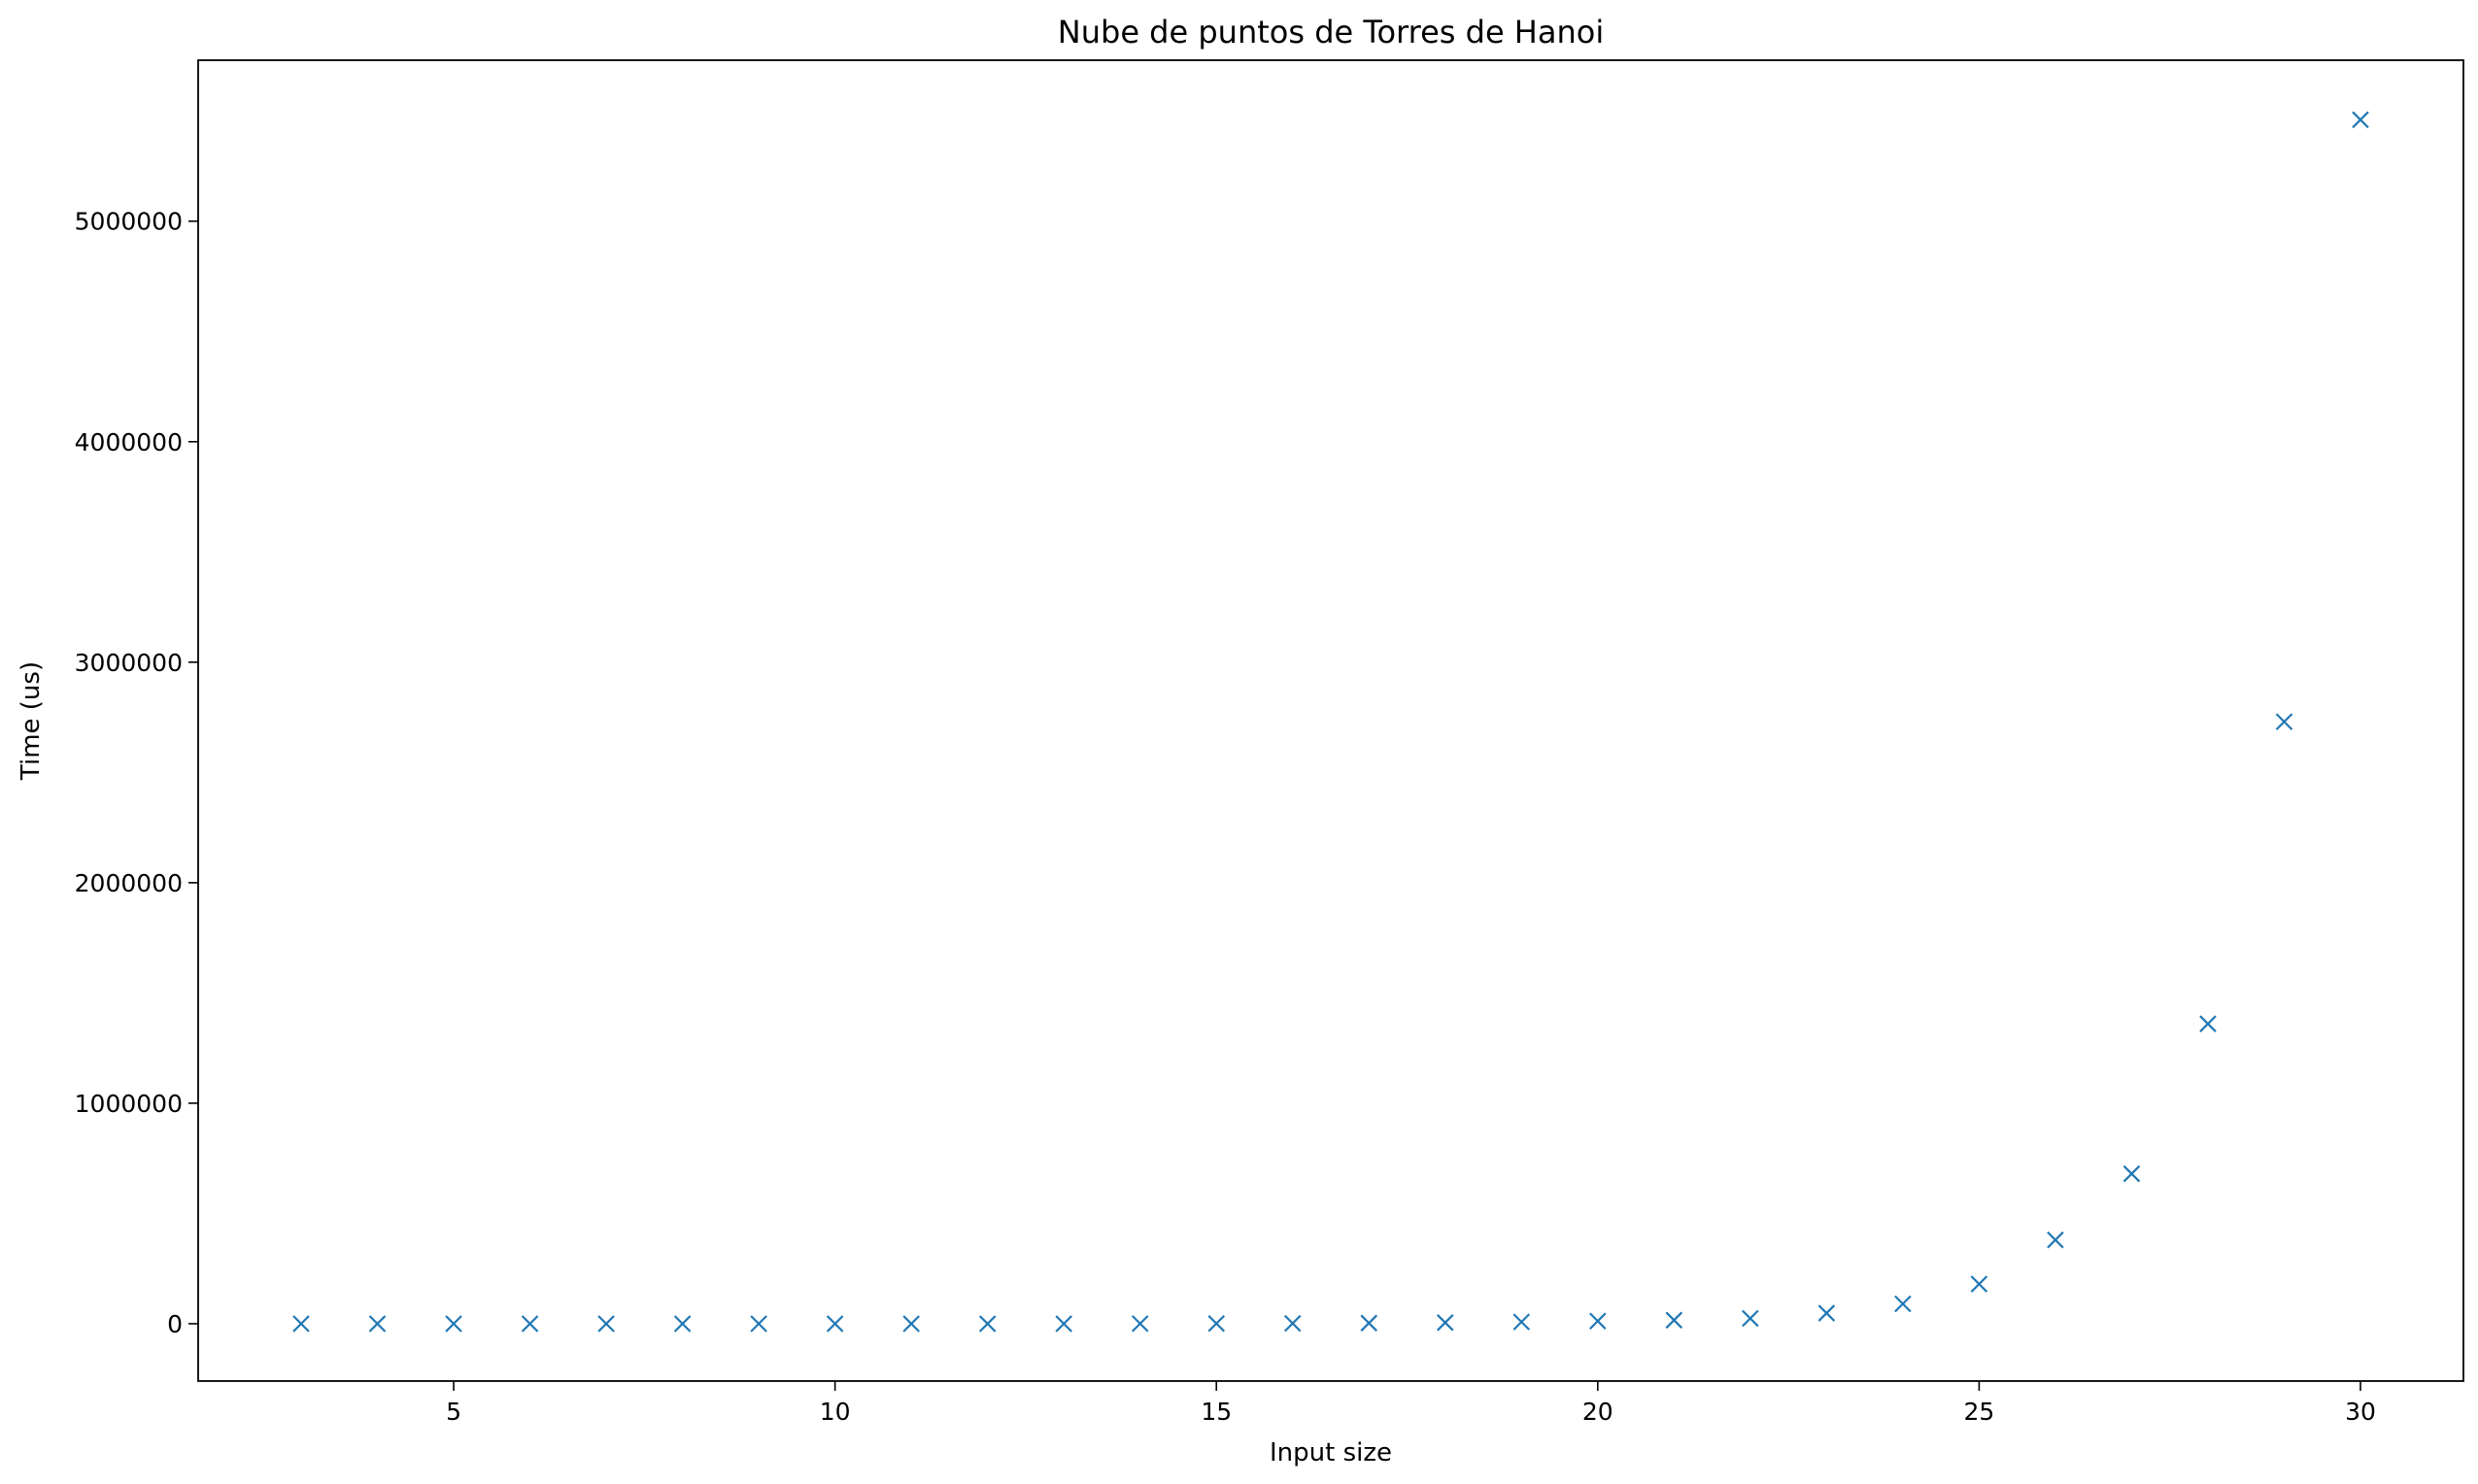 The height and width of the screenshot is (1484, 2478). Describe the element at coordinates (1597, 1412) in the screenshot. I see `x-tick-label: 20` at that location.